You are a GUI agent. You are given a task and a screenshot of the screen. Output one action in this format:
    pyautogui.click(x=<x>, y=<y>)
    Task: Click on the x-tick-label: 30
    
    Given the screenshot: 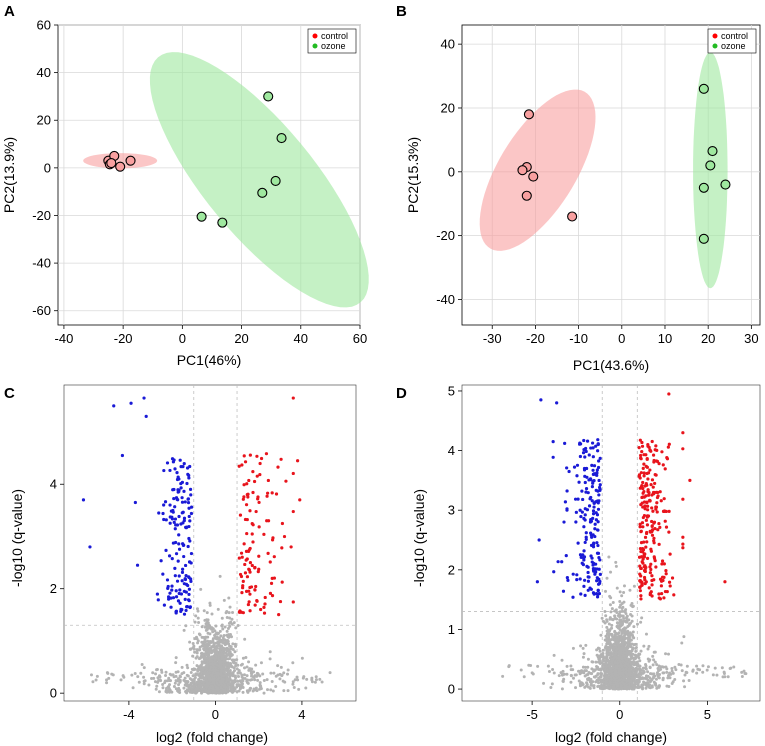 What is the action you would take?
    pyautogui.click(x=751, y=338)
    